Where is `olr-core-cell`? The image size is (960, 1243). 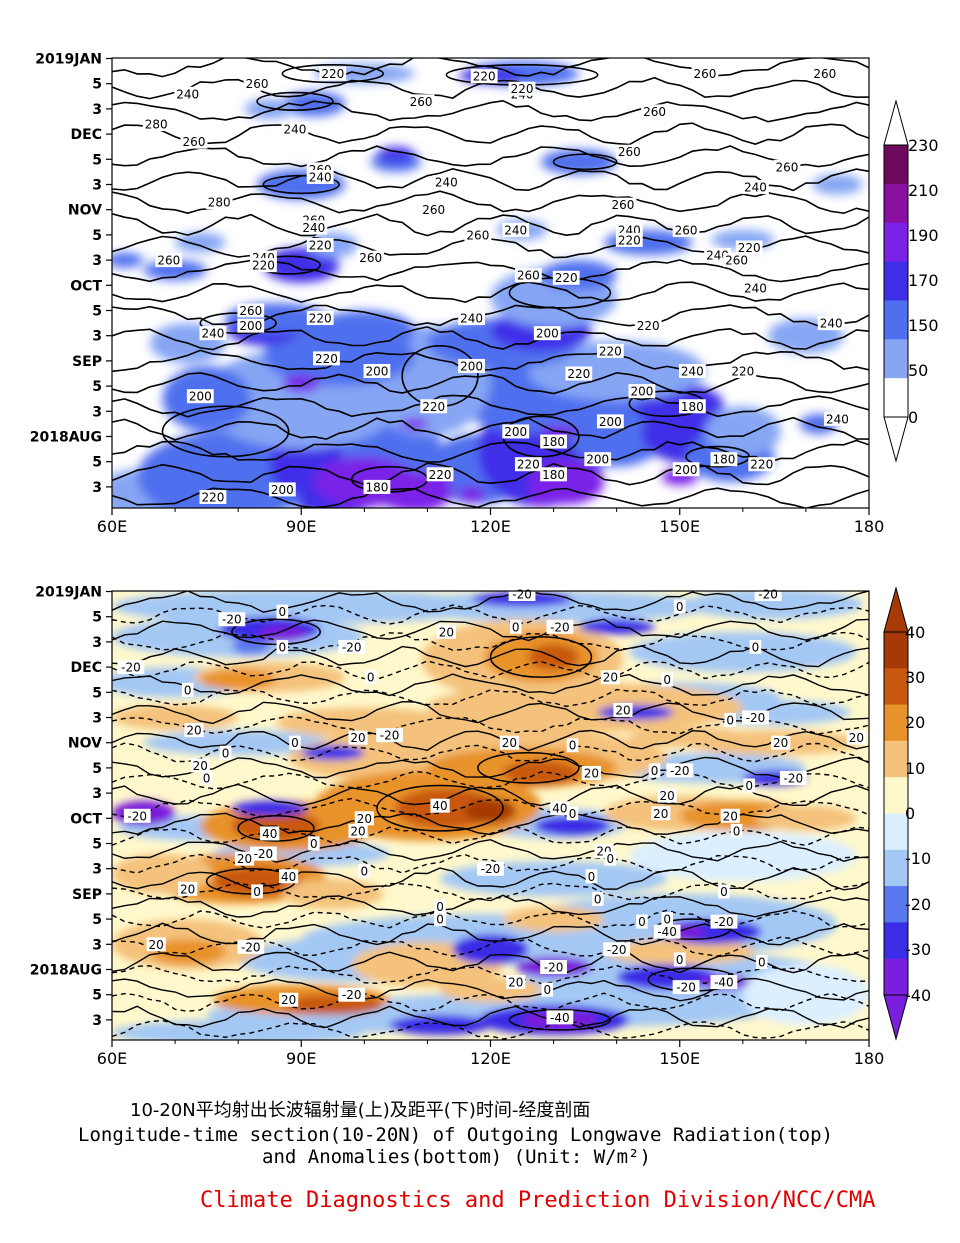
olr-core-cell is located at coordinates (301, 383).